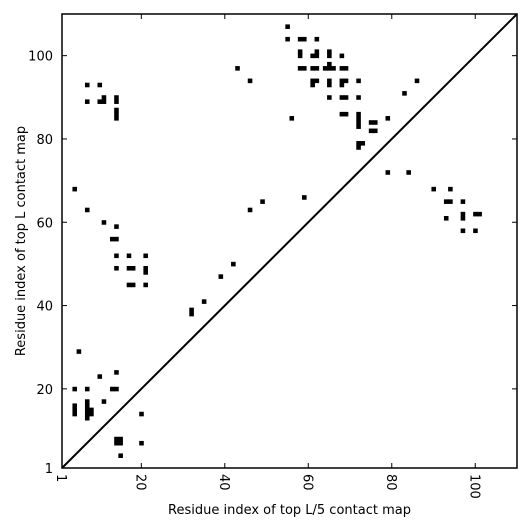 The height and width of the screenshot is (531, 531). I want to click on y-tick-label: 20, so click(44, 390).